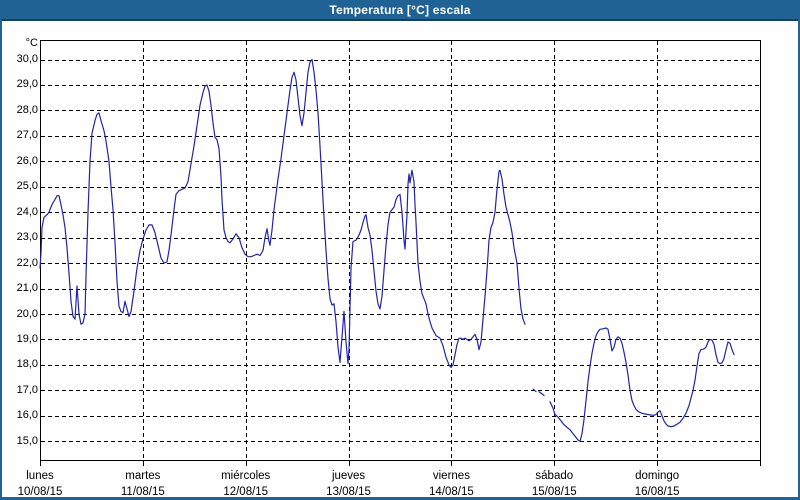 The width and height of the screenshot is (800, 500). Describe the element at coordinates (27, 389) in the screenshot. I see `y-axis-tick-label: 17,0` at that location.